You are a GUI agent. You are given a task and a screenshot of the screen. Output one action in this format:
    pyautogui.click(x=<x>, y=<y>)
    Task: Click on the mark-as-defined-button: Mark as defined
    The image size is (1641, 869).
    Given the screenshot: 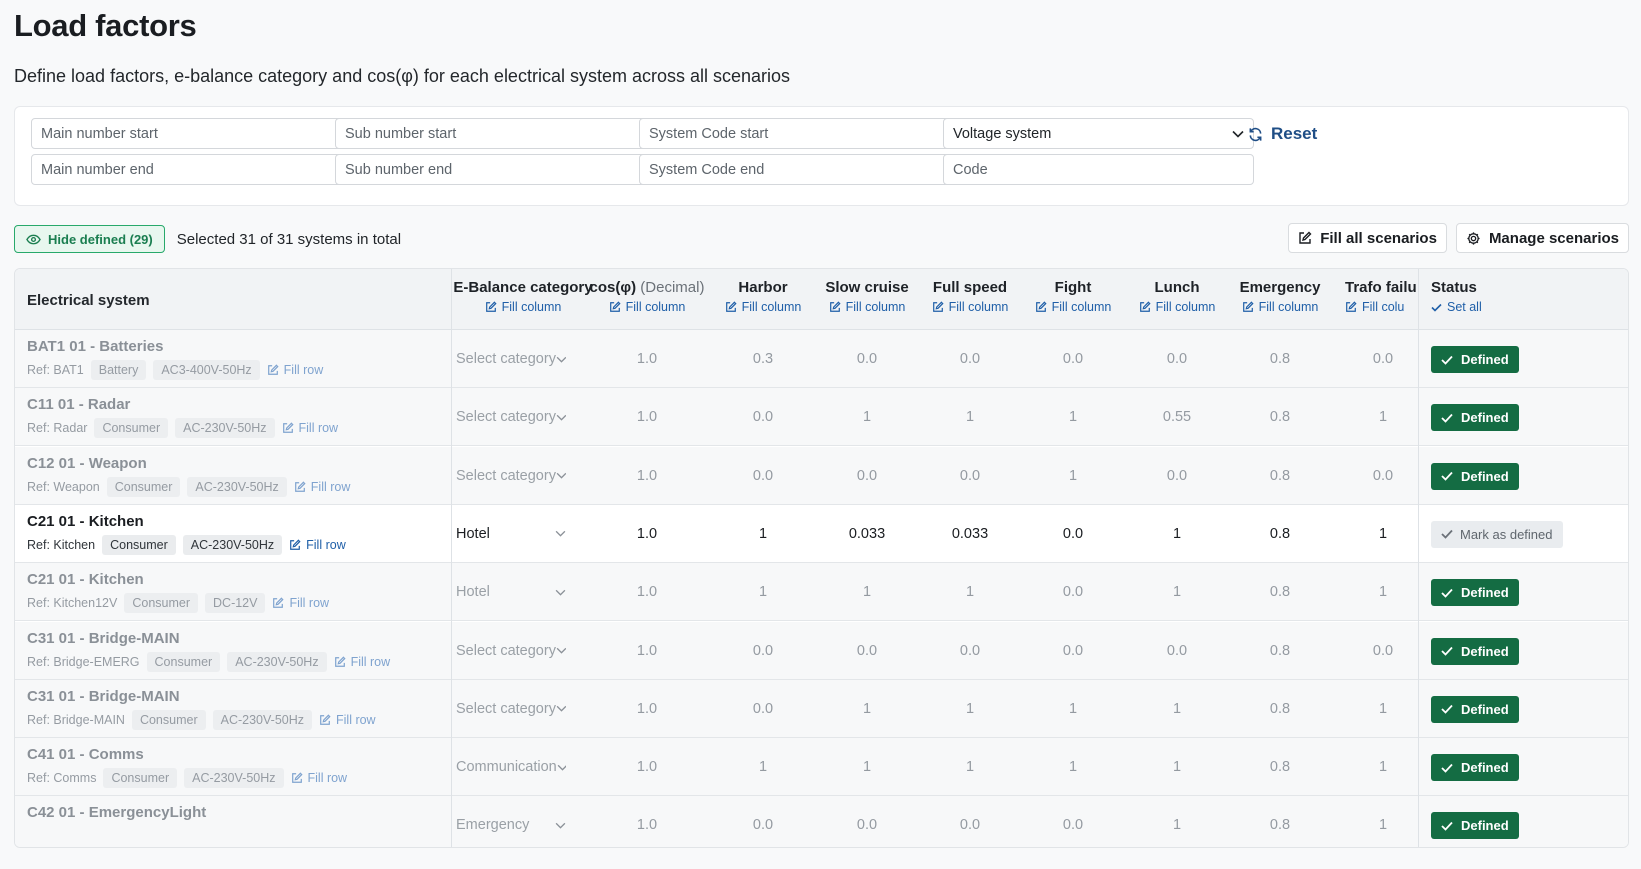 What is the action you would take?
    pyautogui.click(x=1497, y=534)
    